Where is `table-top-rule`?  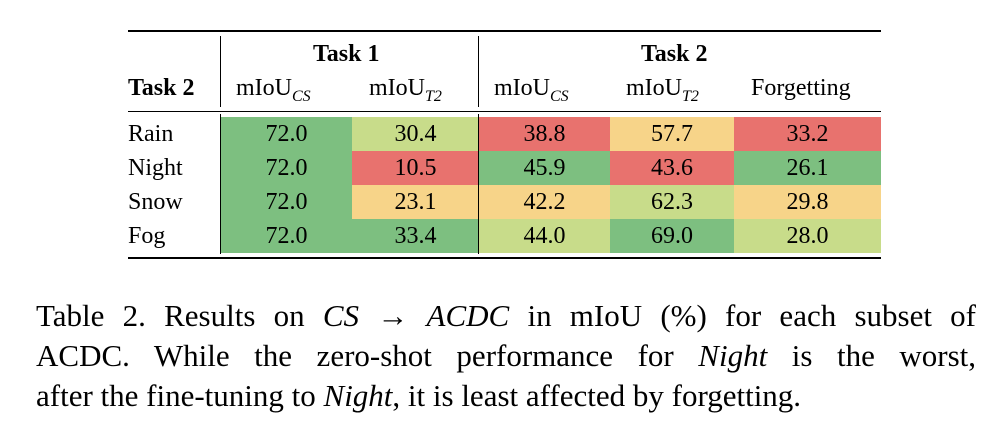
table-top-rule is located at coordinates (504, 31).